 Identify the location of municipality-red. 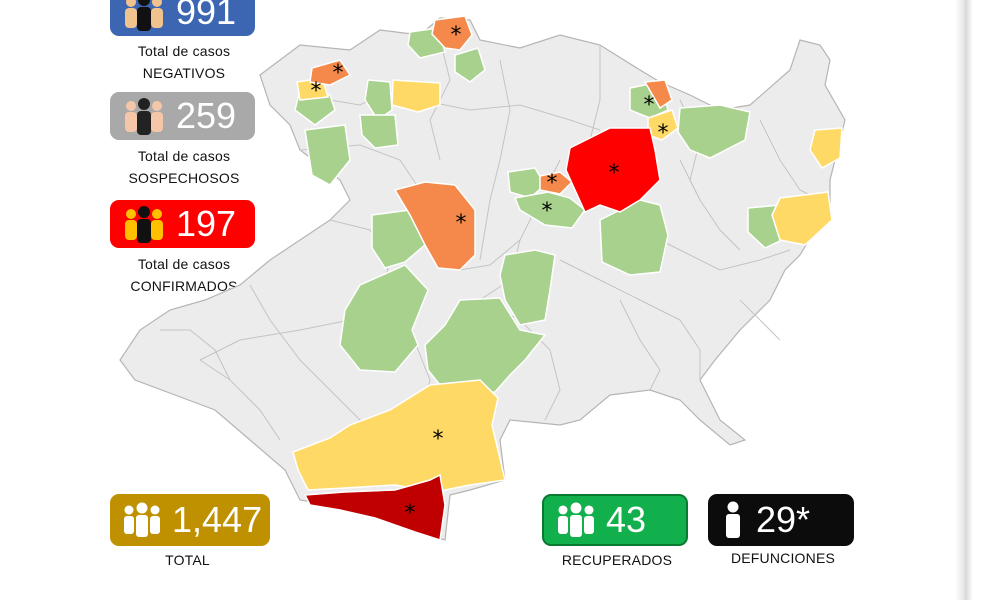
(613, 170).